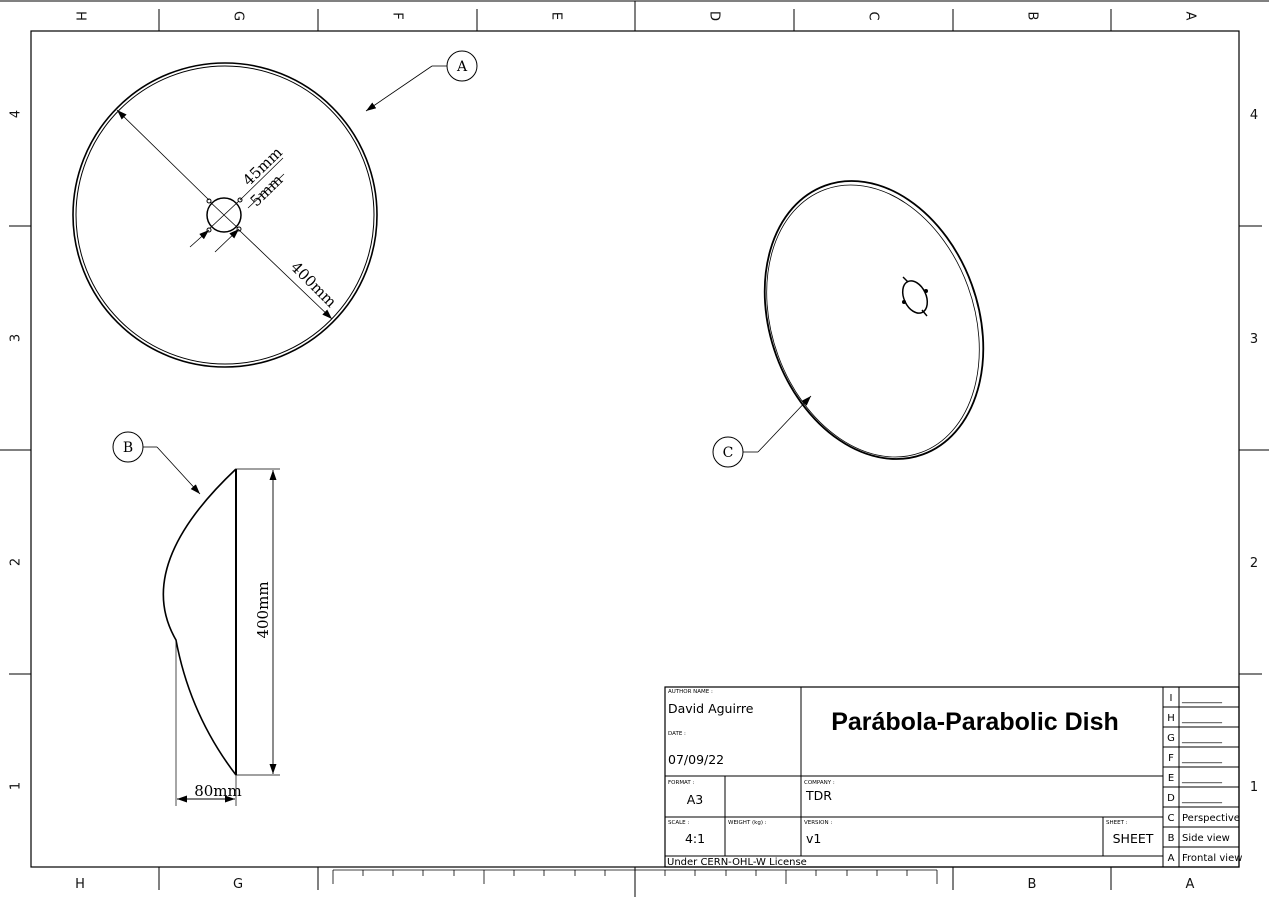 The height and width of the screenshot is (897, 1269). What do you see at coordinates (556, 16) in the screenshot?
I see `top-zone-label: E` at bounding box center [556, 16].